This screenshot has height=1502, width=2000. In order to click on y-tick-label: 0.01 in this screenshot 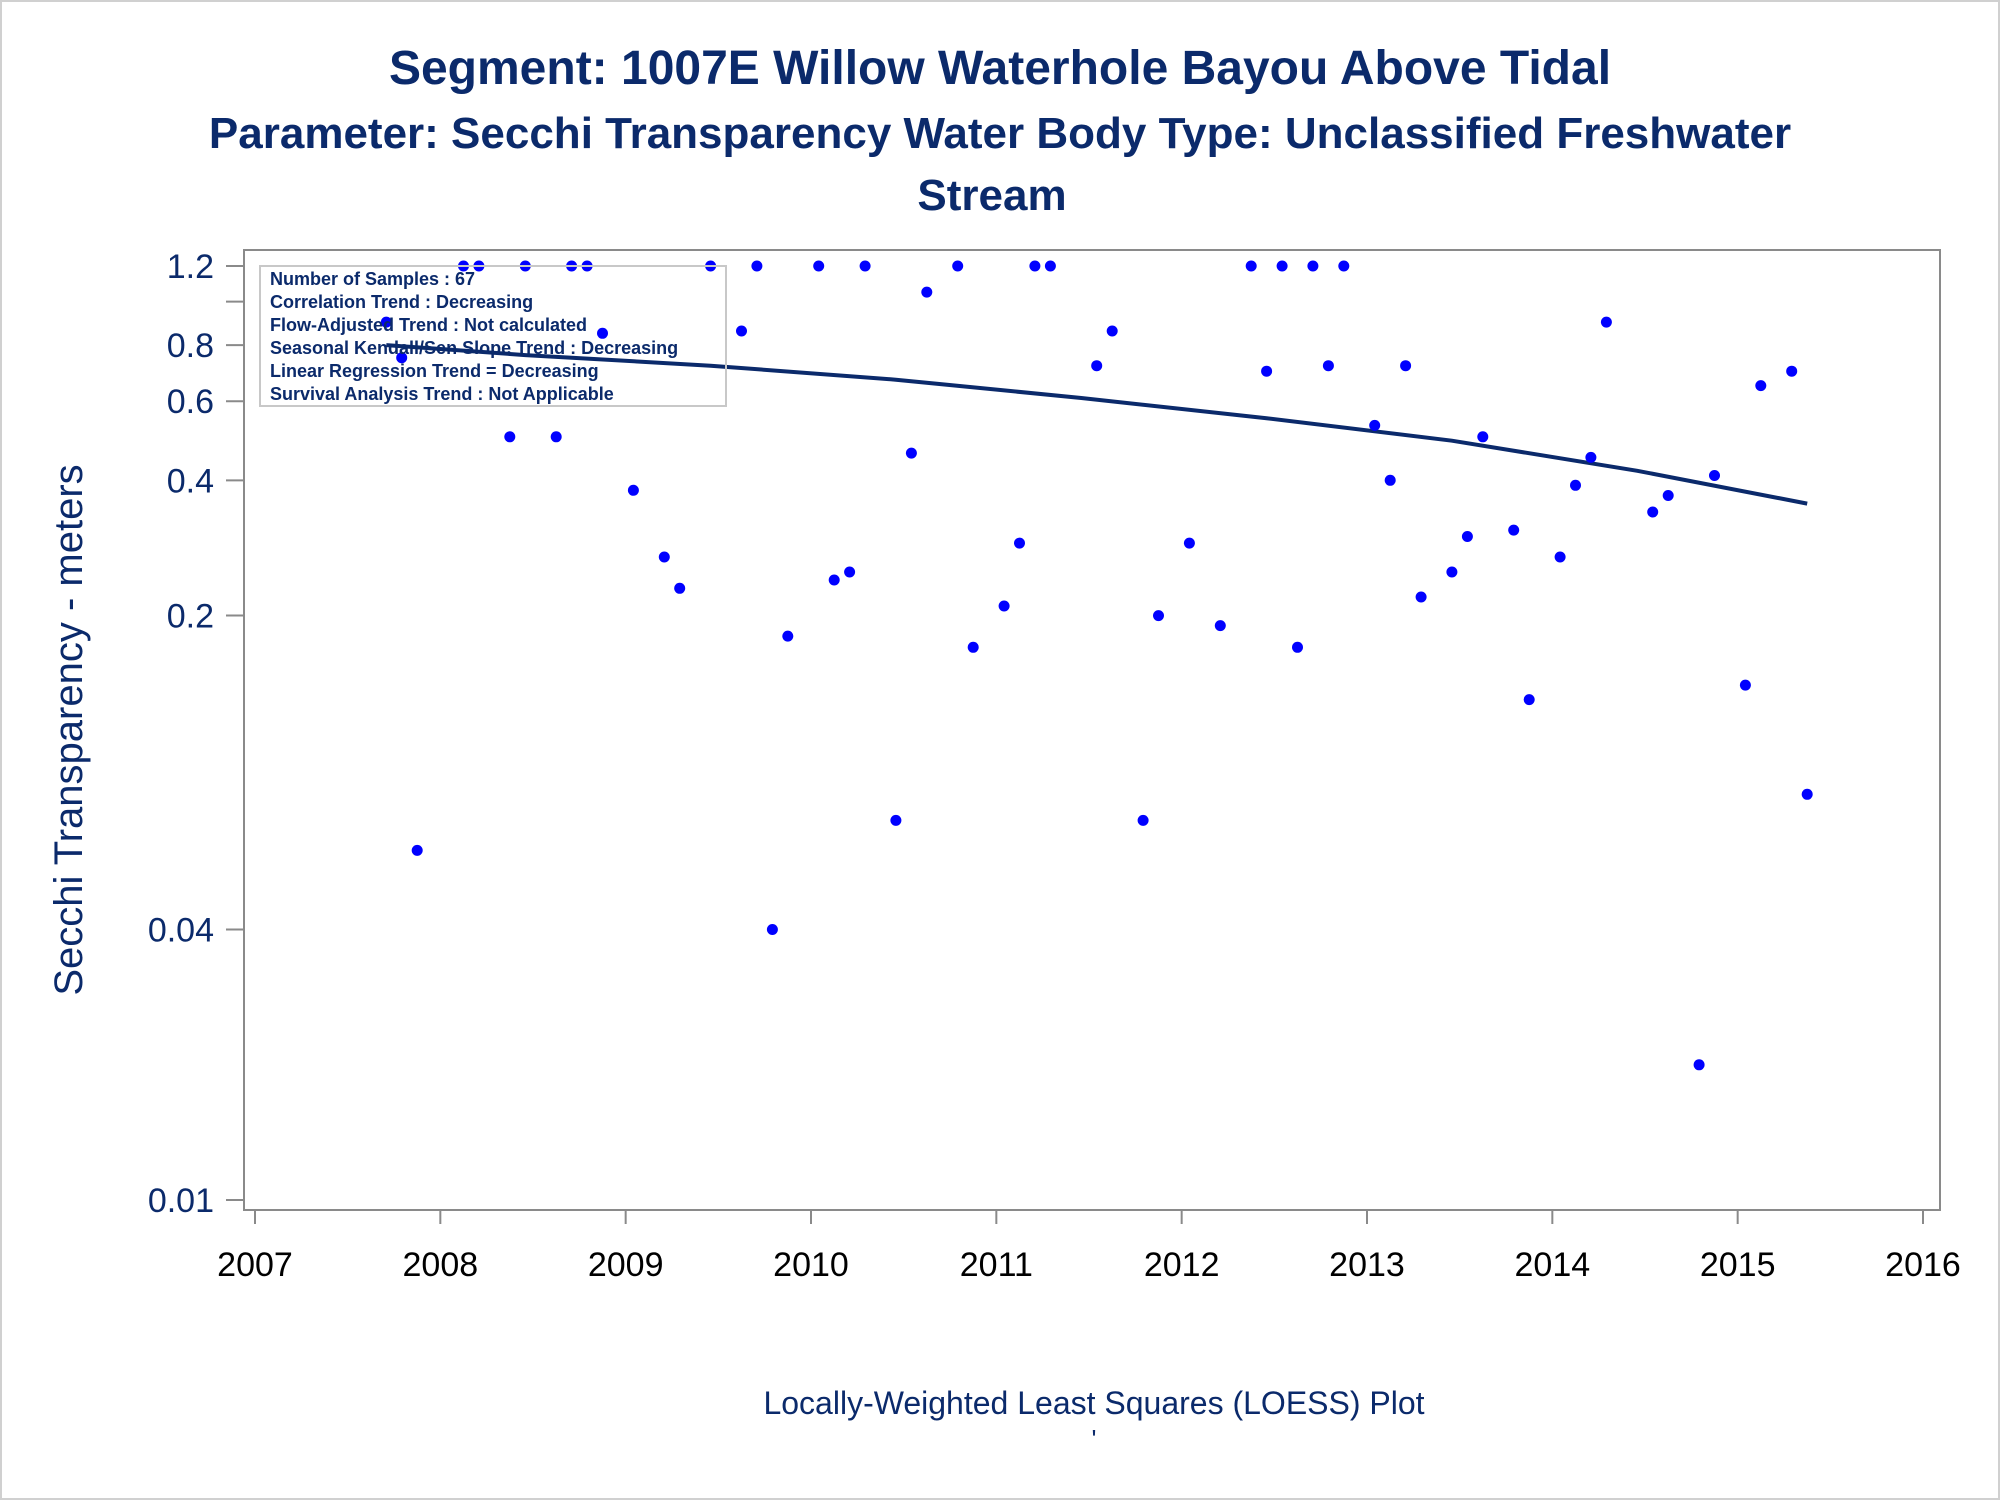, I will do `click(181, 1201)`.